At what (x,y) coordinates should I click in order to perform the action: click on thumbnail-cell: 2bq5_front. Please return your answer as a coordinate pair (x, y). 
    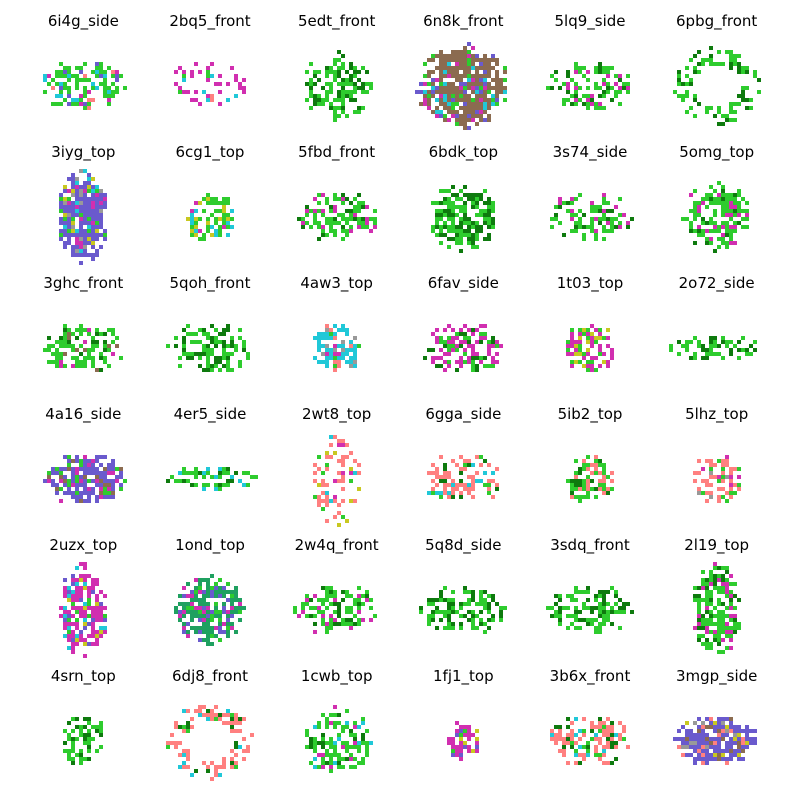
    Looking at the image, I should click on (210, 73).